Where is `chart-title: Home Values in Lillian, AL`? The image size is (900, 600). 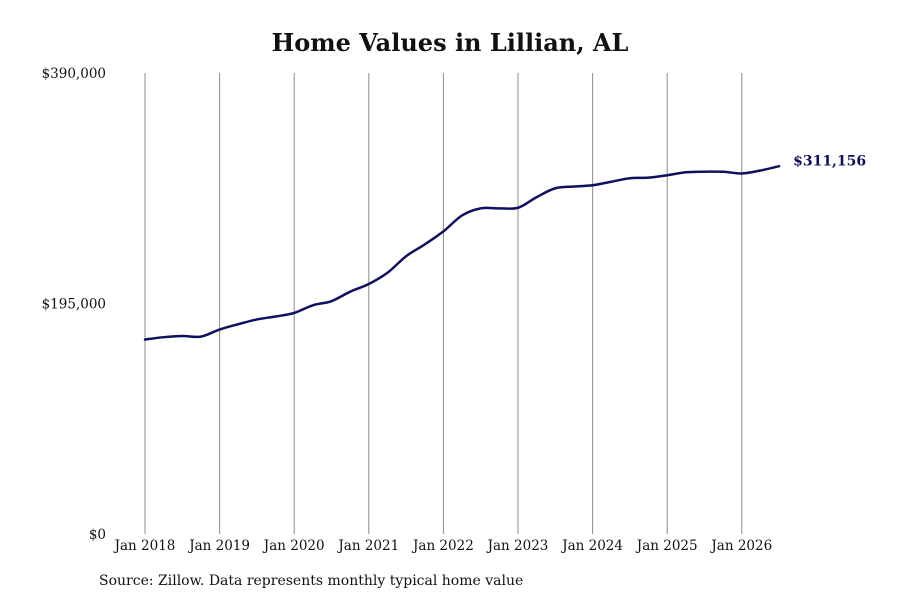 chart-title: Home Values in Lillian, AL is located at coordinates (450, 42).